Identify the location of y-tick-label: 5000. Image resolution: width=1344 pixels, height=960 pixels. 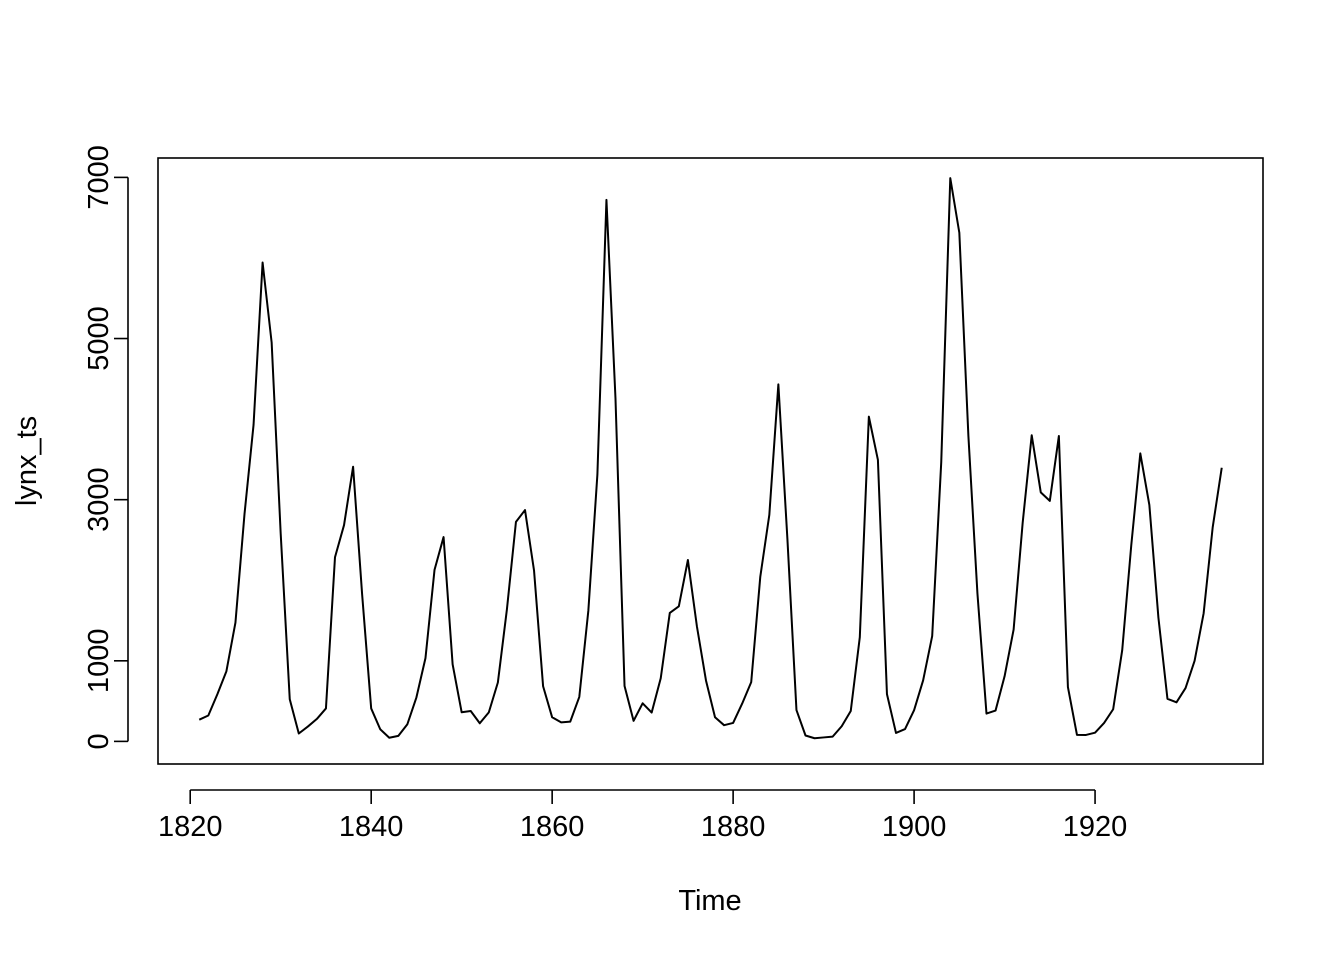
(99, 338).